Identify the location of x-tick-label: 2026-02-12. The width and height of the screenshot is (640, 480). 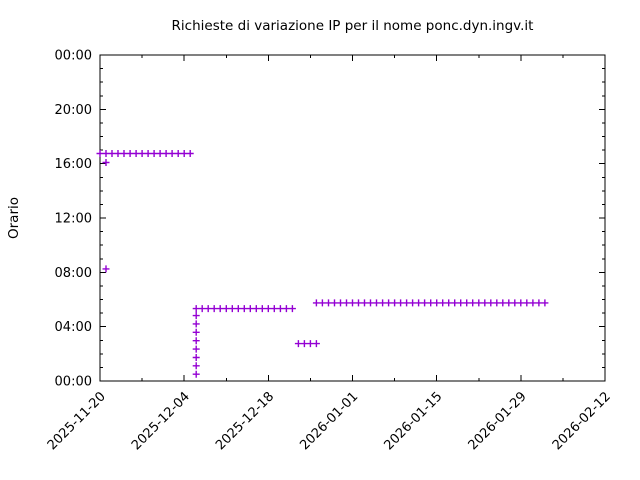
(582, 421).